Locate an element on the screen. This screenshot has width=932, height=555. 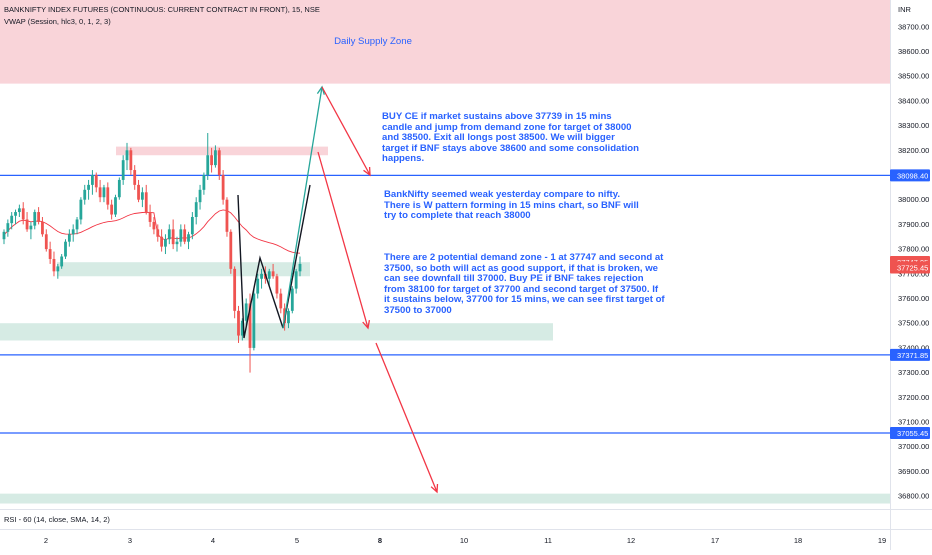
y-tick-label: 37700.00 is located at coordinates (913, 273).